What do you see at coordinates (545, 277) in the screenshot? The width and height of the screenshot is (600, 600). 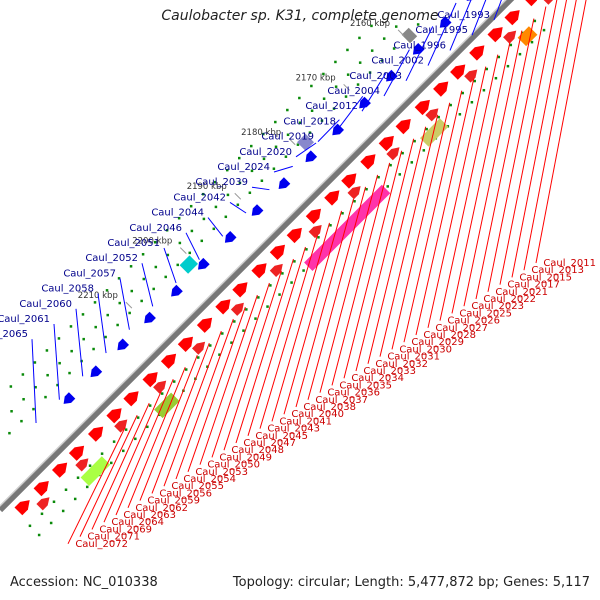 I see `lower-gene-label: Caul_2015` at bounding box center [545, 277].